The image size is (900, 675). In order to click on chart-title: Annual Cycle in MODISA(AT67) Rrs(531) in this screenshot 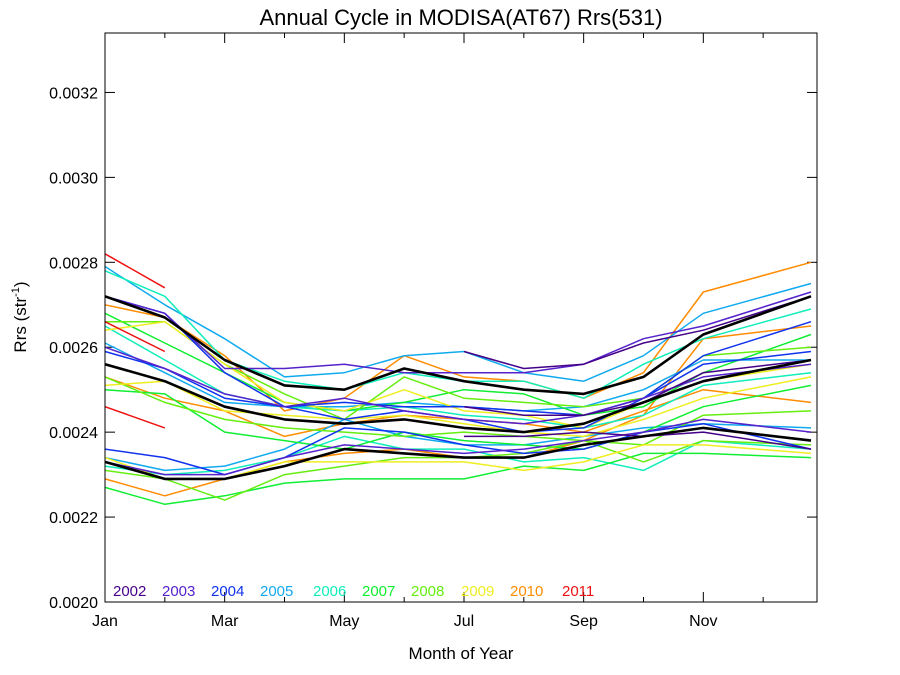, I will do `click(460, 17)`.